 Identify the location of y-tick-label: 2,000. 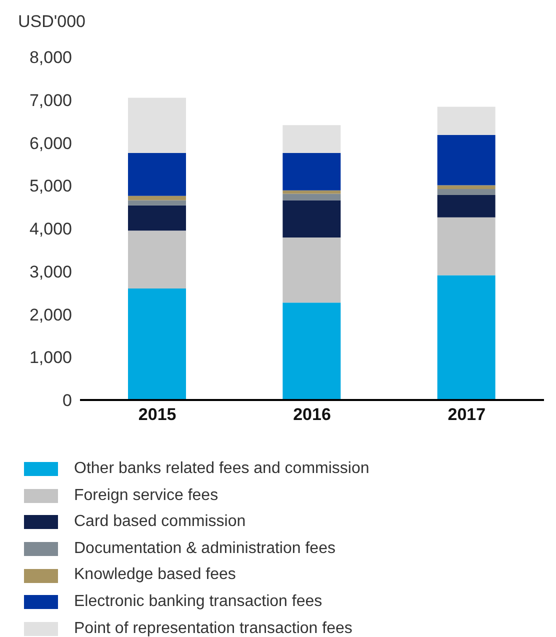
(50, 314).